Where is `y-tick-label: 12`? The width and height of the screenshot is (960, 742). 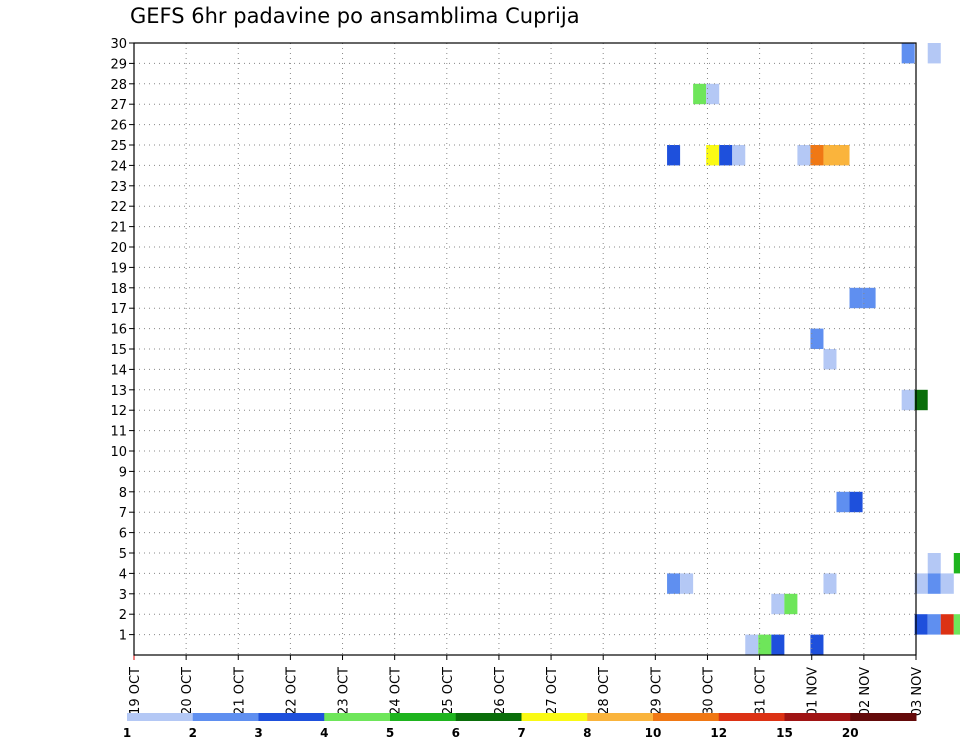 y-tick-label: 12 is located at coordinates (118, 411).